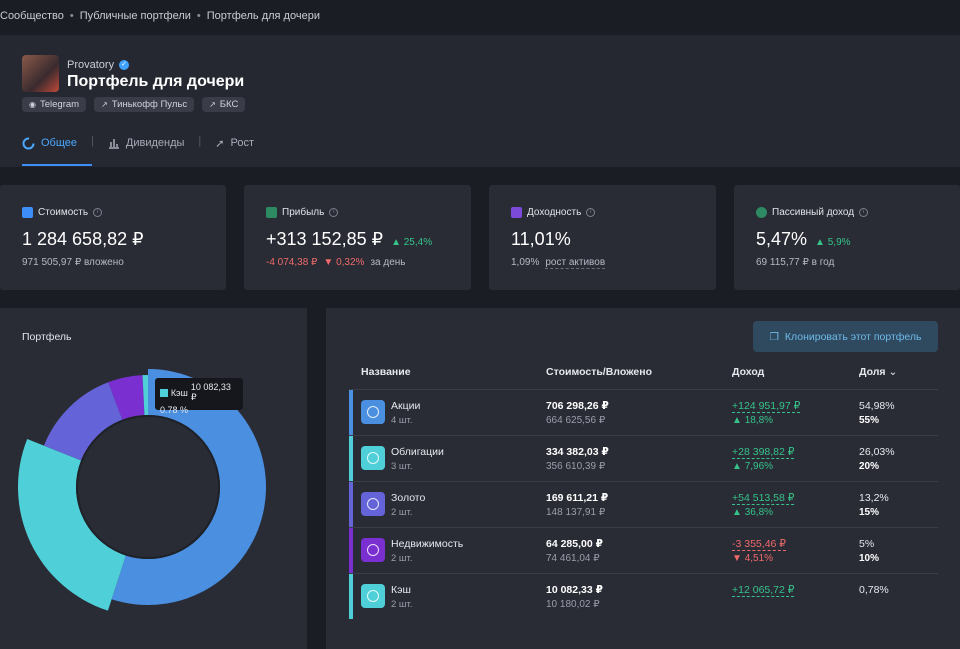 This screenshot has height=649, width=960. Describe the element at coordinates (553, 212) in the screenshot. I see `card-label: Доходность i` at that location.